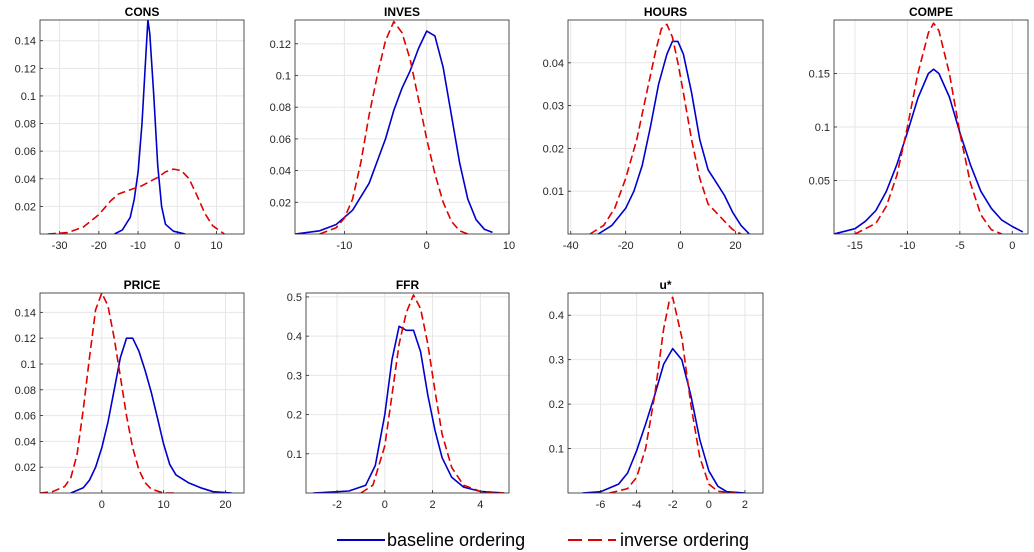  What do you see at coordinates (571, 246) in the screenshot?
I see `x-tick-label: -40` at bounding box center [571, 246].